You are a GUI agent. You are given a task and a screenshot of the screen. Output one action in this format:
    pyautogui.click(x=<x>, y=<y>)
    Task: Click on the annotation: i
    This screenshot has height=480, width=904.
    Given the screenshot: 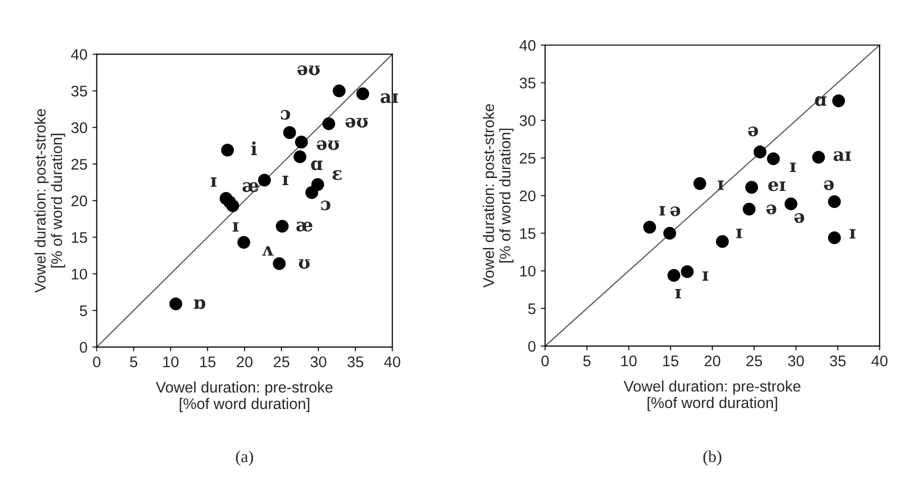 What is the action you would take?
    pyautogui.click(x=254, y=148)
    